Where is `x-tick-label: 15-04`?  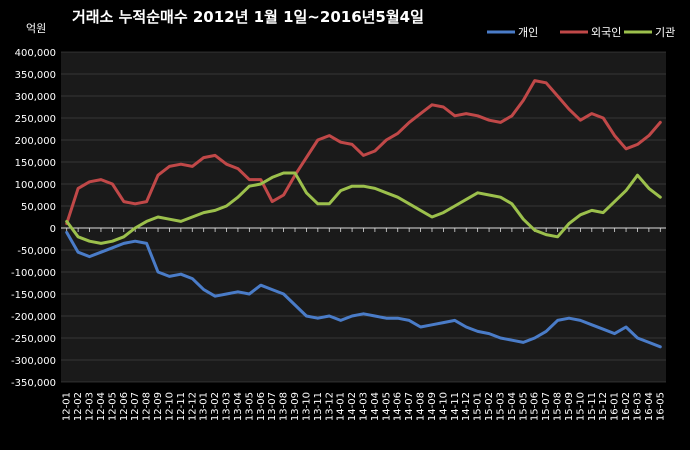 x-tick-label: 15-04 is located at coordinates (512, 406).